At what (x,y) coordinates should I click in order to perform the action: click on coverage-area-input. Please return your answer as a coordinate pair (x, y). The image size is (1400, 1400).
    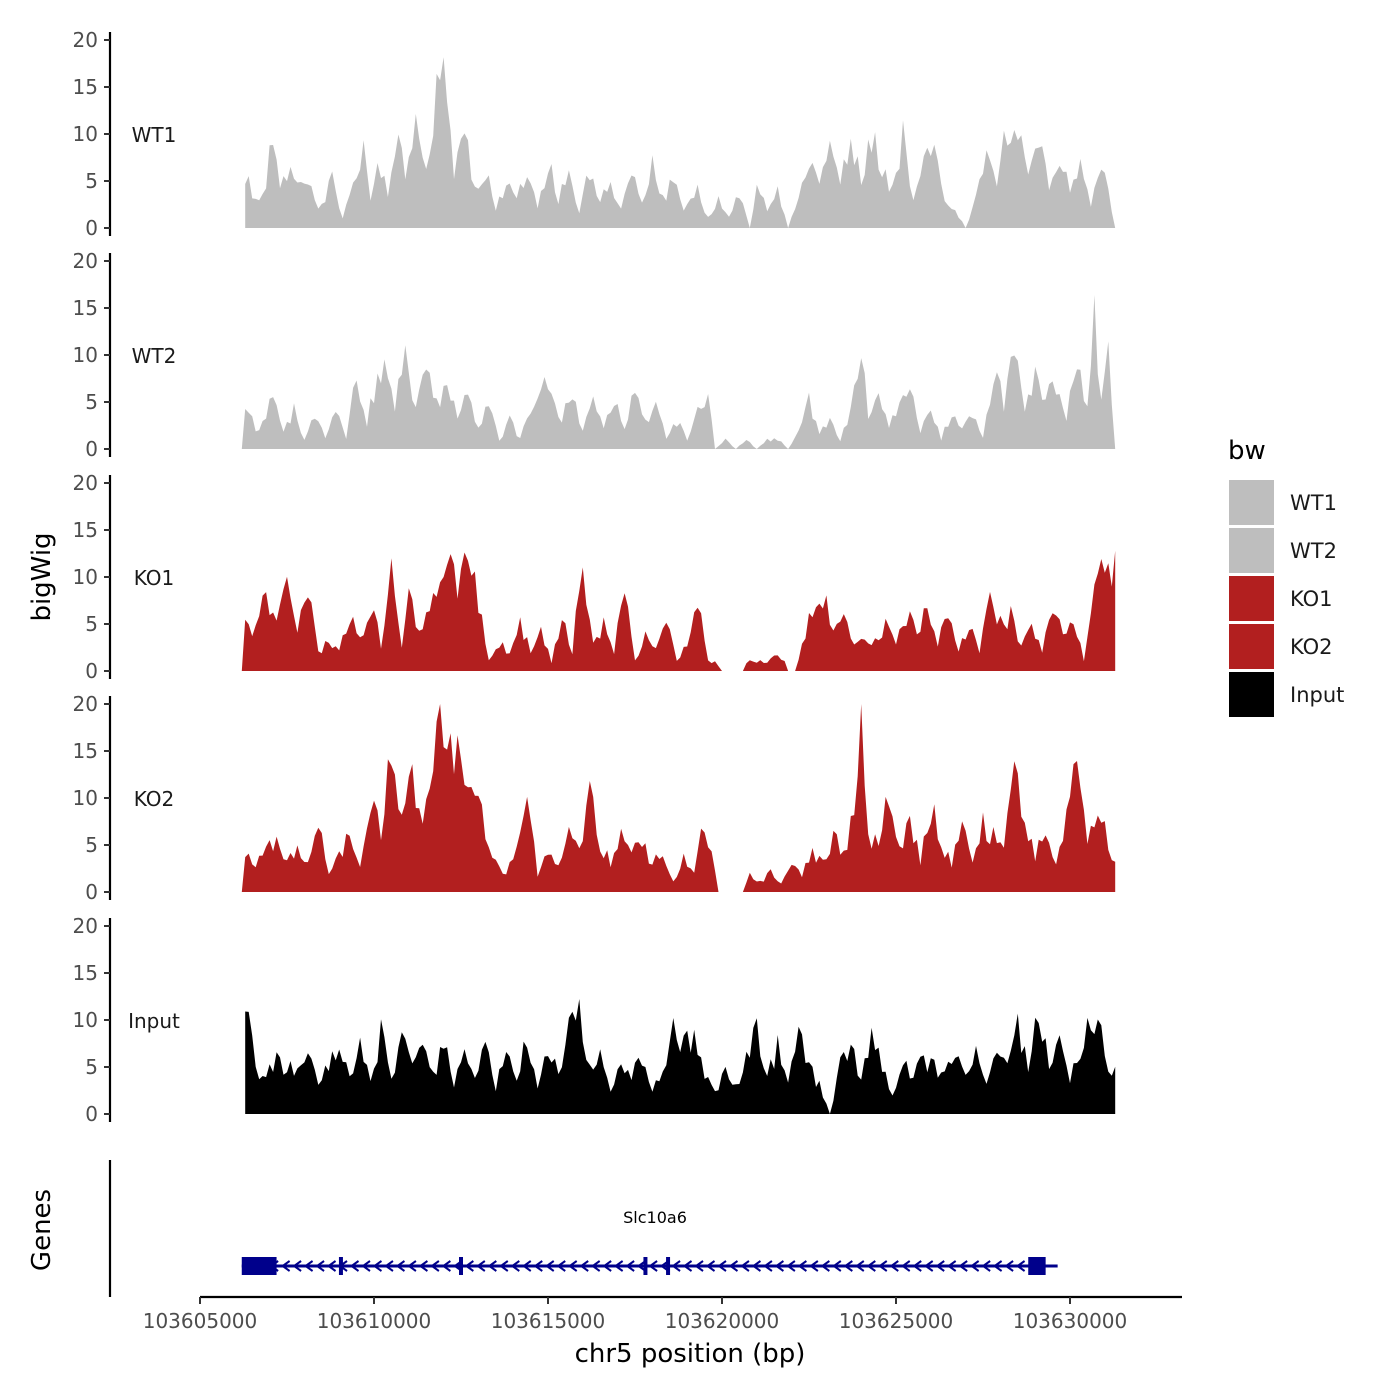
    Looking at the image, I should click on (680, 1056).